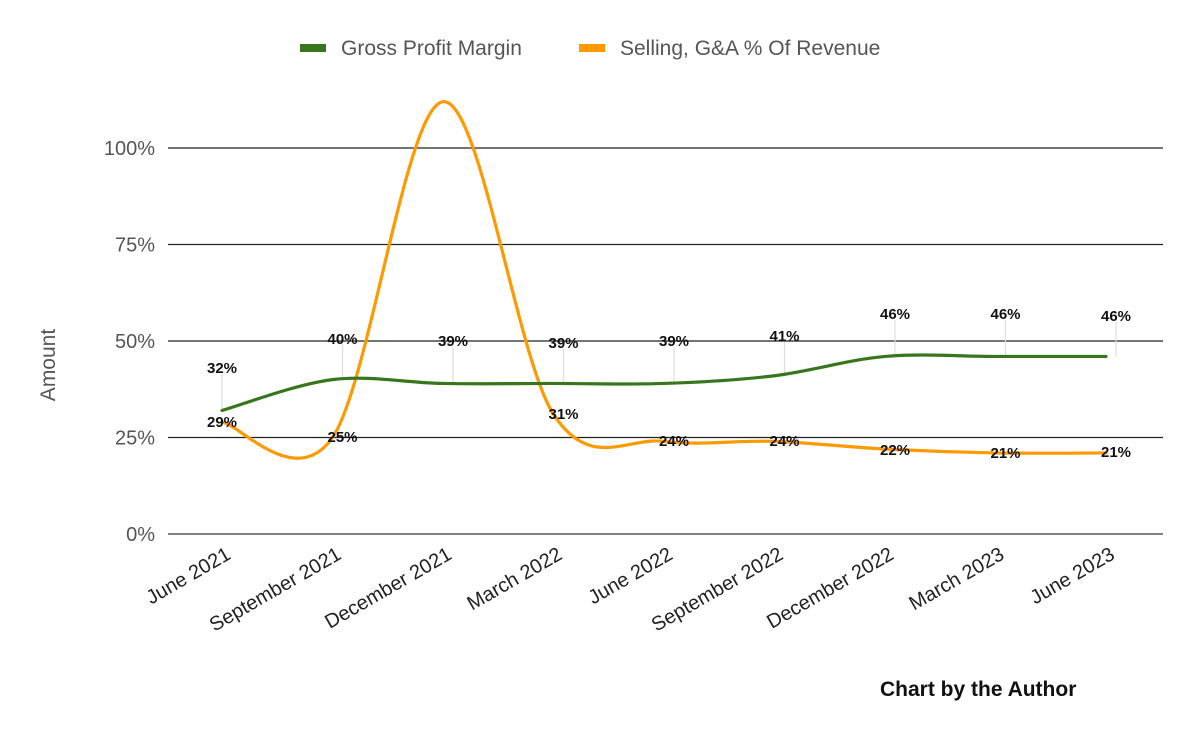 This screenshot has height=741, width=1200. What do you see at coordinates (978, 689) in the screenshot?
I see `chart-credit: Chart by the Author` at bounding box center [978, 689].